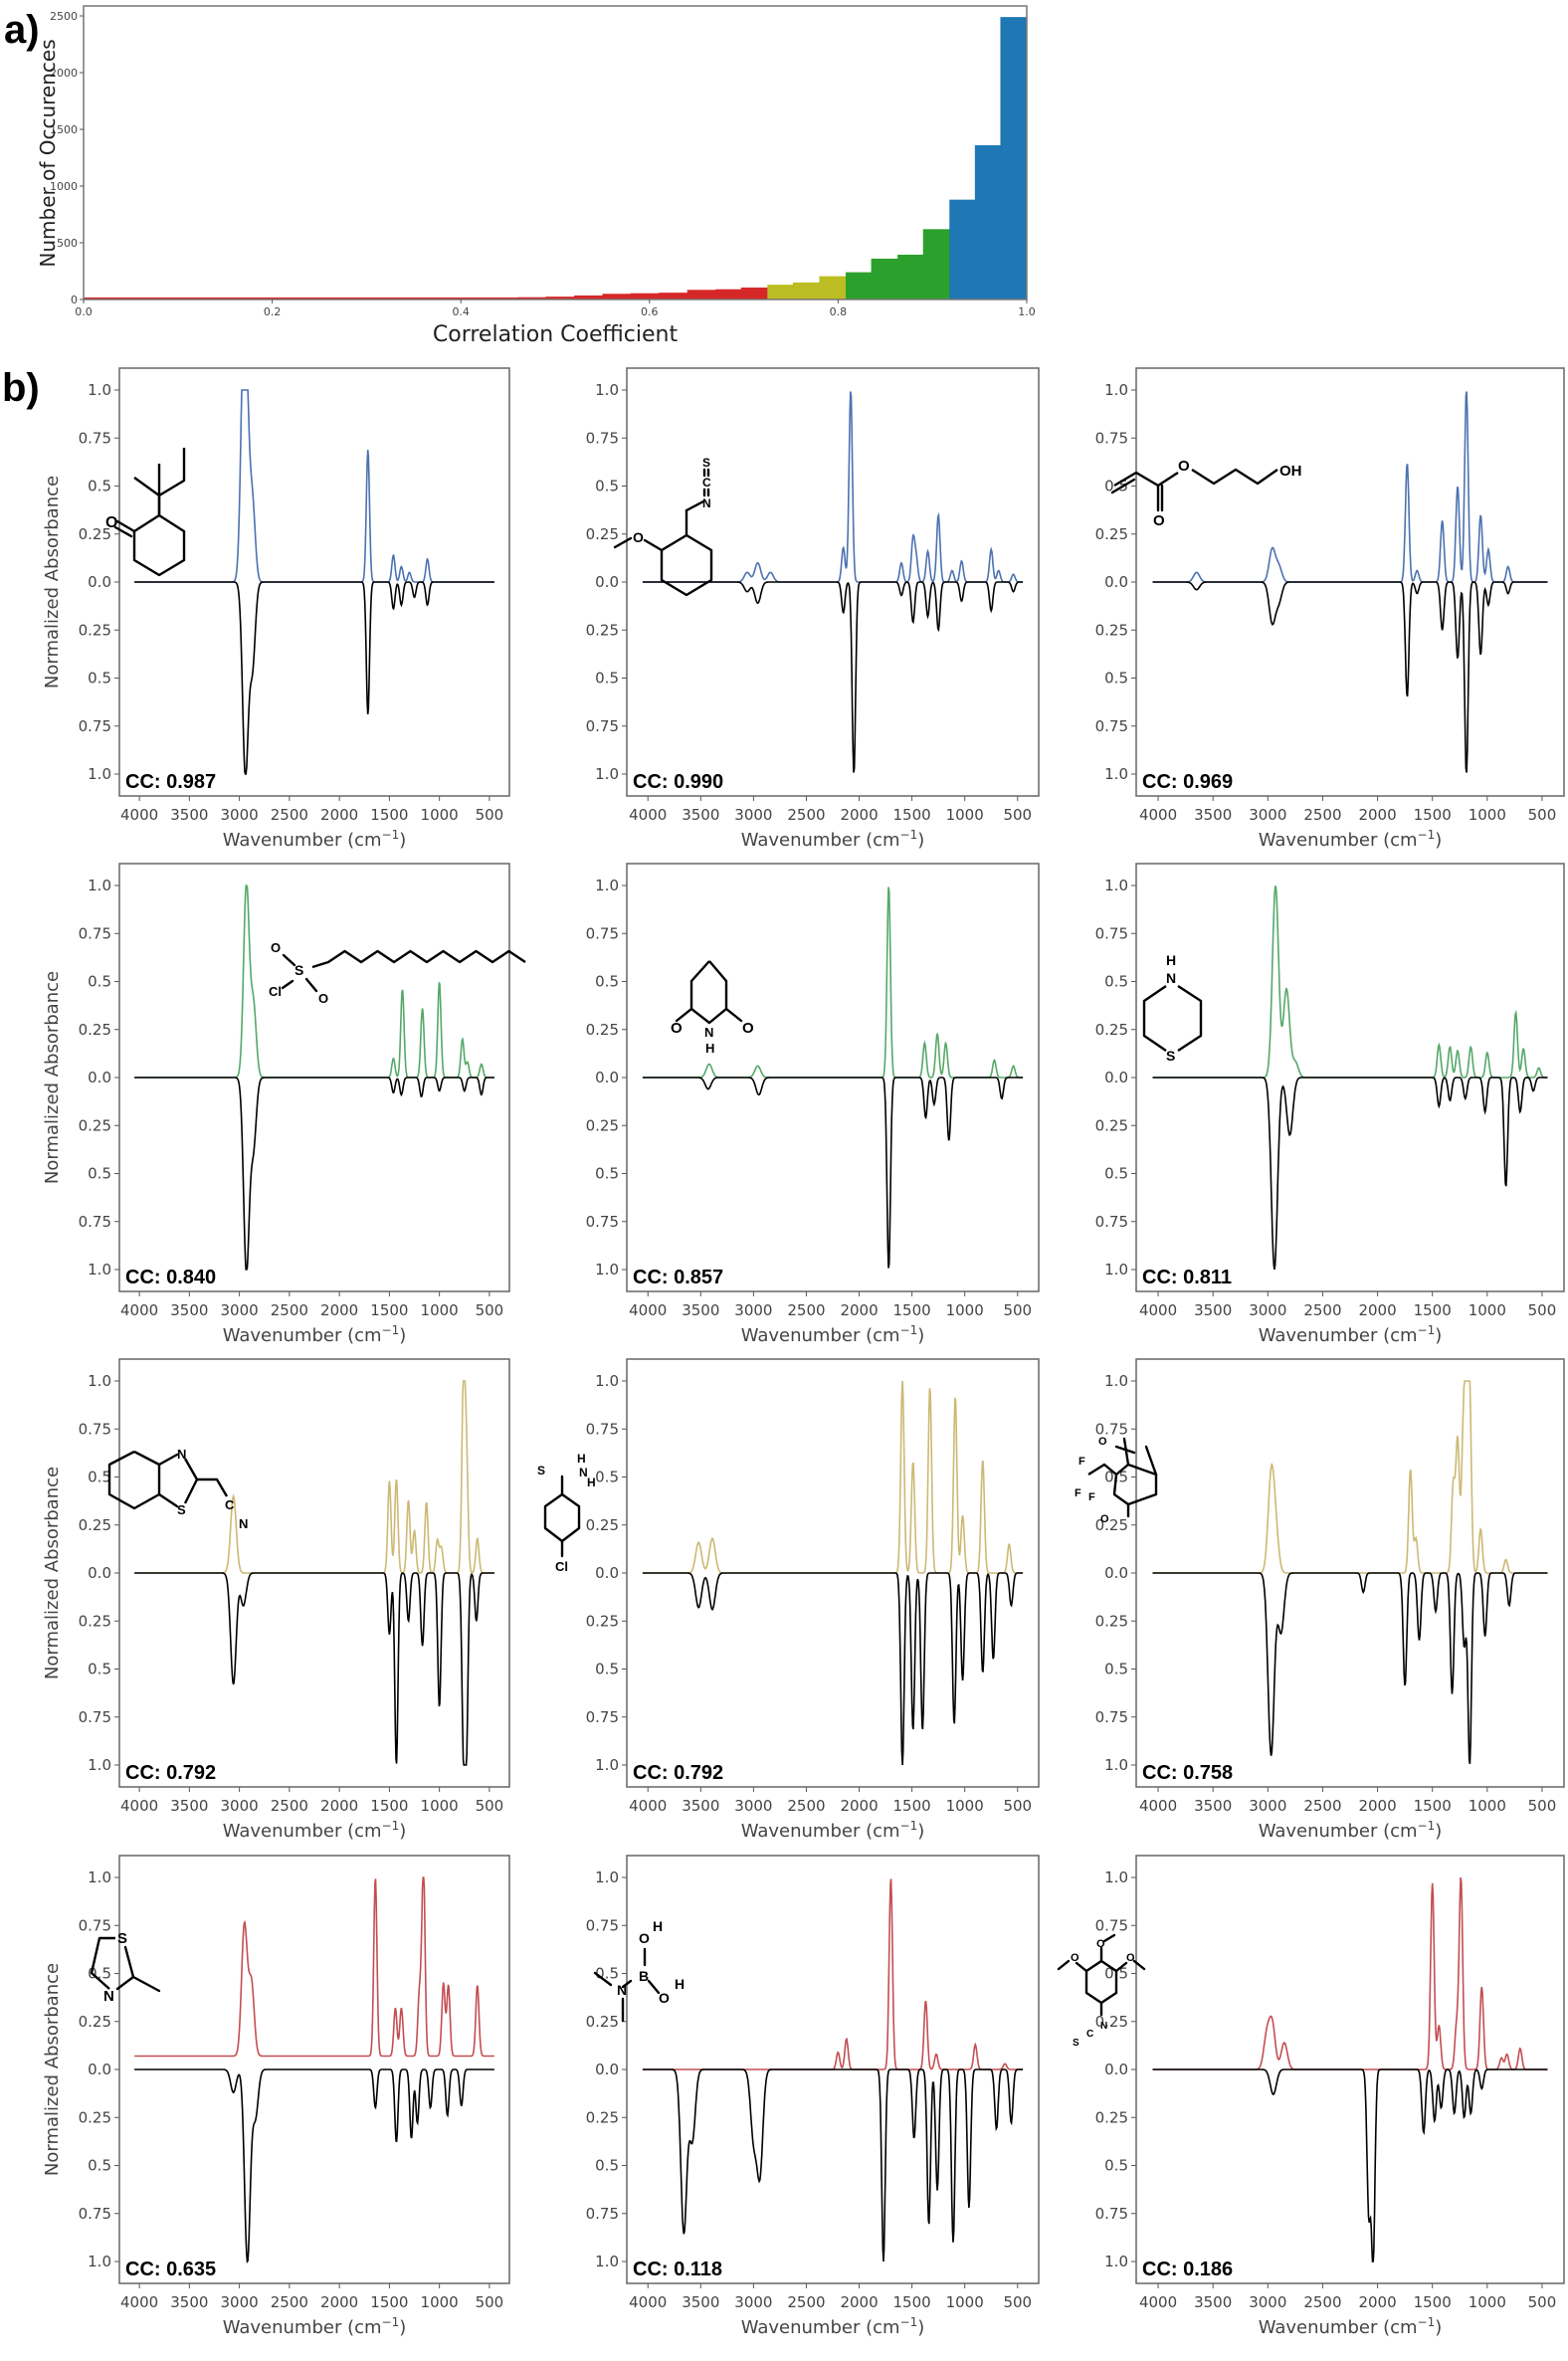 The image size is (1568, 2361). Describe the element at coordinates (1027, 311) in the screenshot. I see `histogram-xtick: 1.0` at that location.